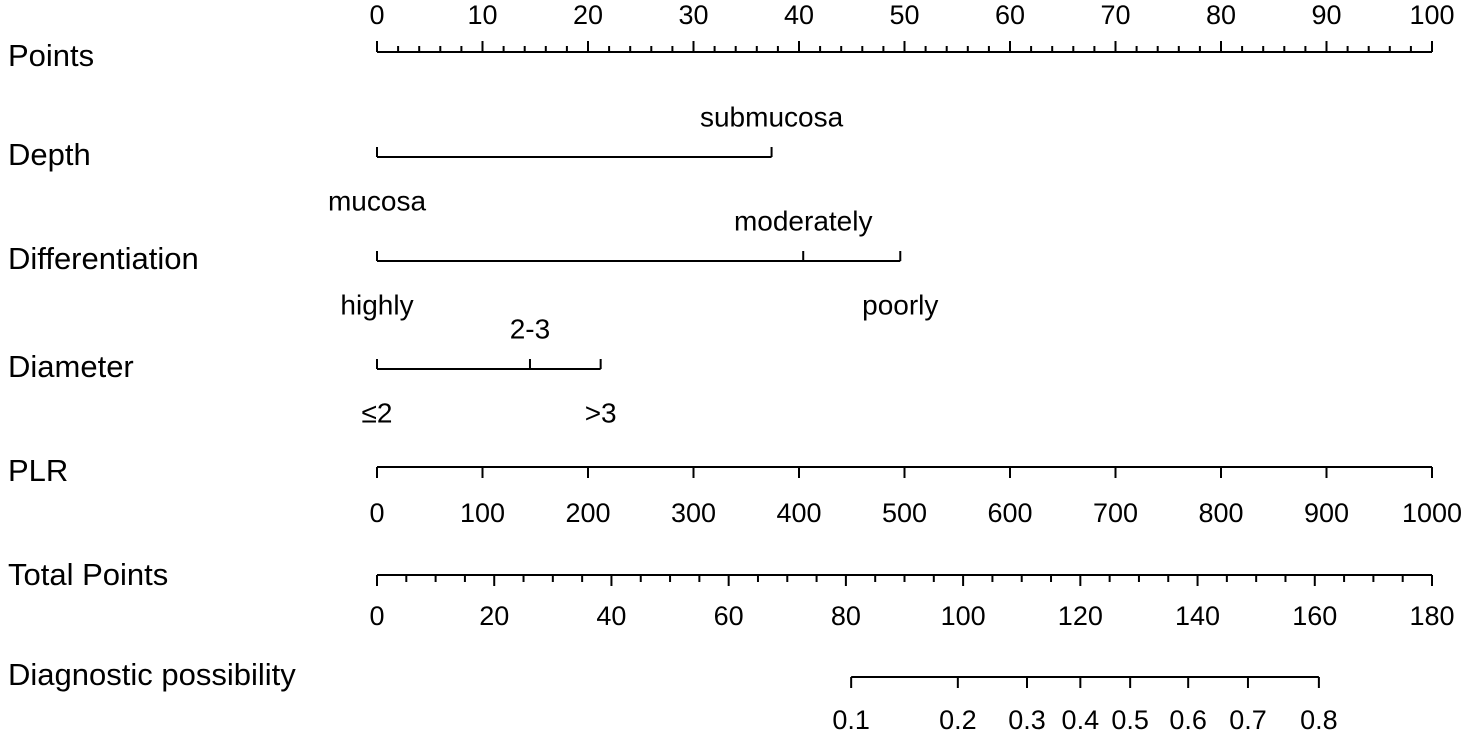  I want to click on row-label: Diagnostic possibility, so click(152, 674).